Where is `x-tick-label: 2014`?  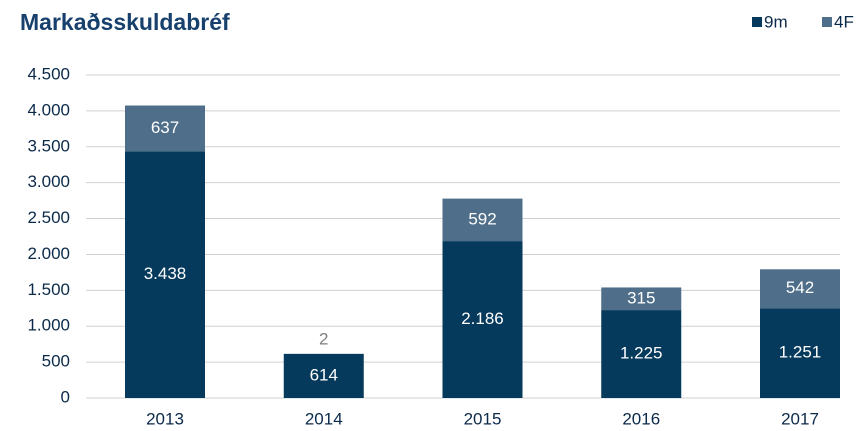
x-tick-label: 2014 is located at coordinates (324, 418).